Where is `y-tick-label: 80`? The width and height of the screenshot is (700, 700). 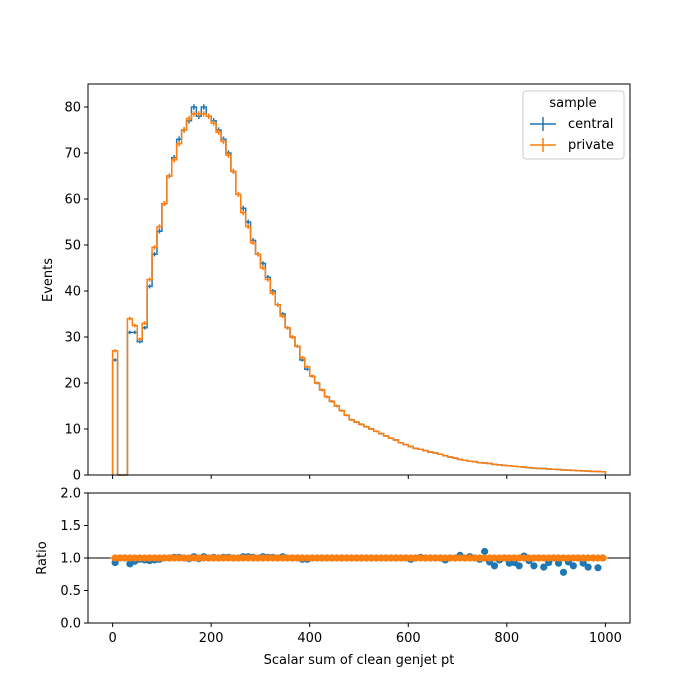
y-tick-label: 80 is located at coordinates (72, 108).